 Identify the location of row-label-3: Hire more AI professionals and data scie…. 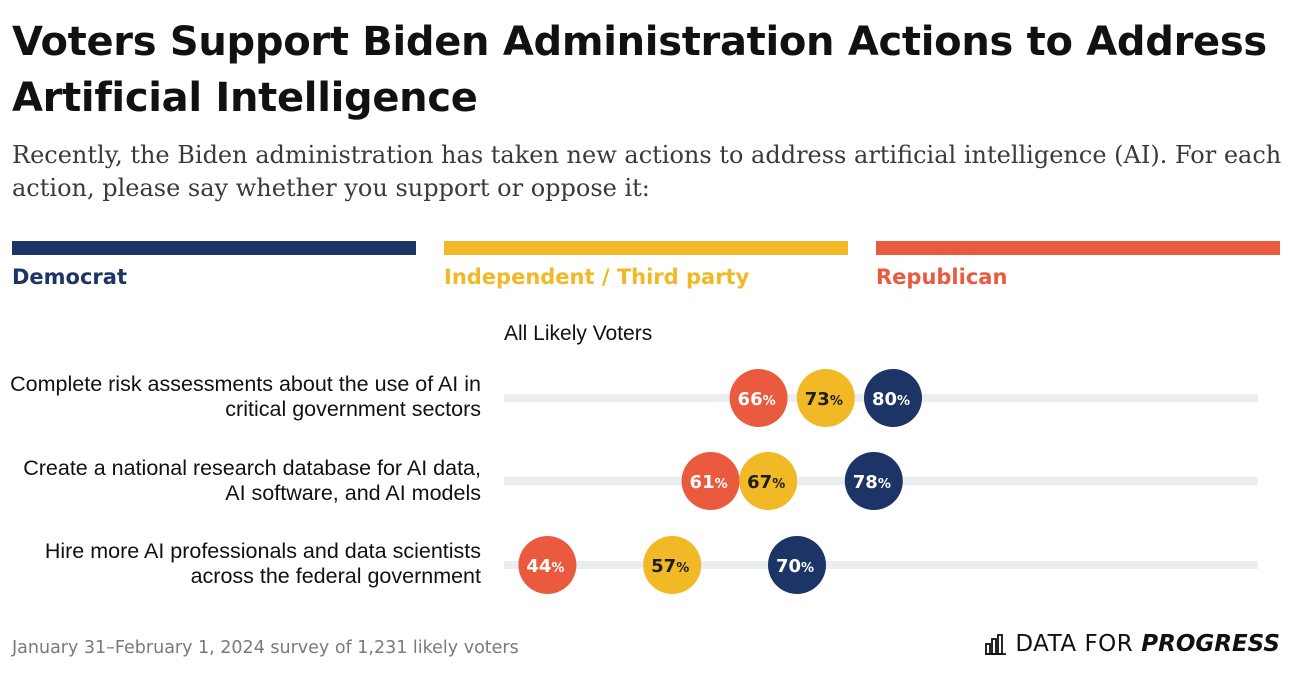
(262, 563).